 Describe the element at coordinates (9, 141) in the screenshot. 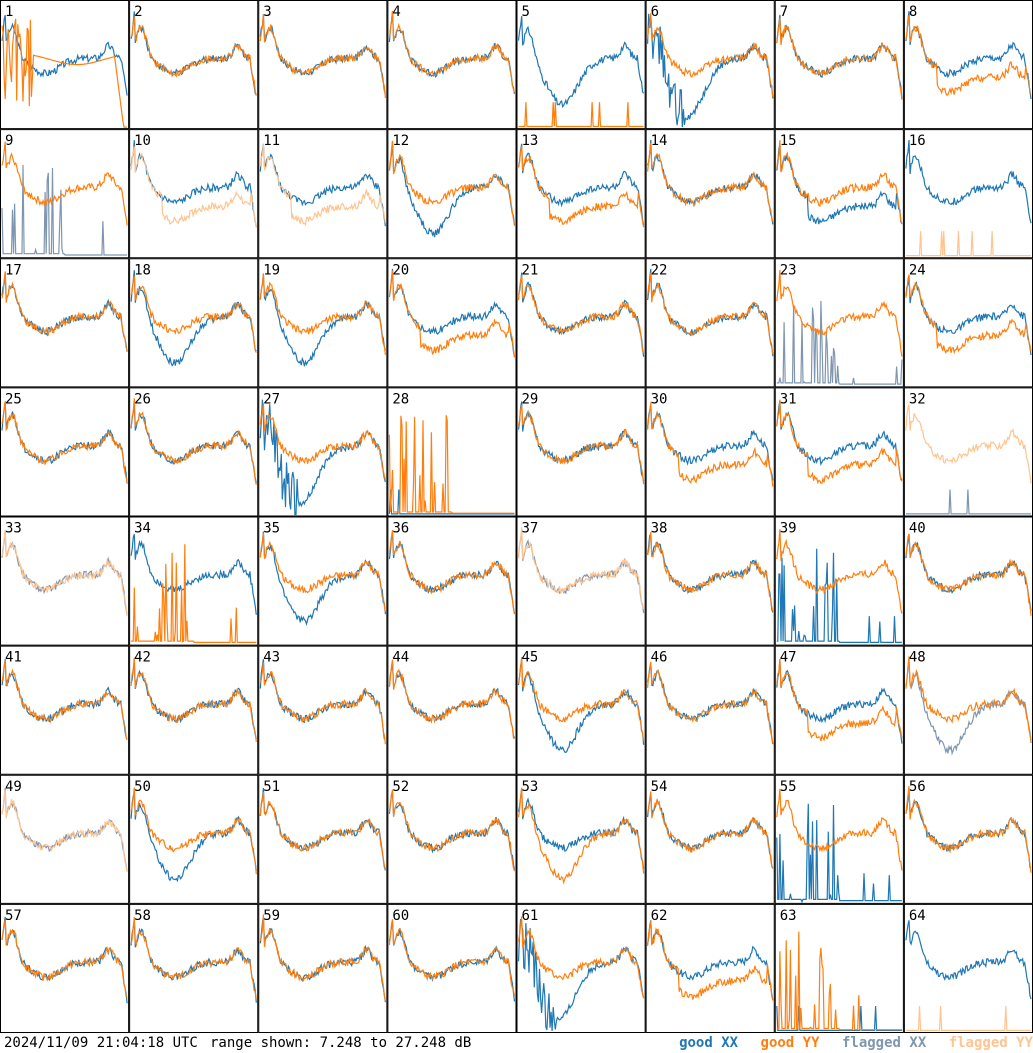

I see `tile-label: 9` at that location.